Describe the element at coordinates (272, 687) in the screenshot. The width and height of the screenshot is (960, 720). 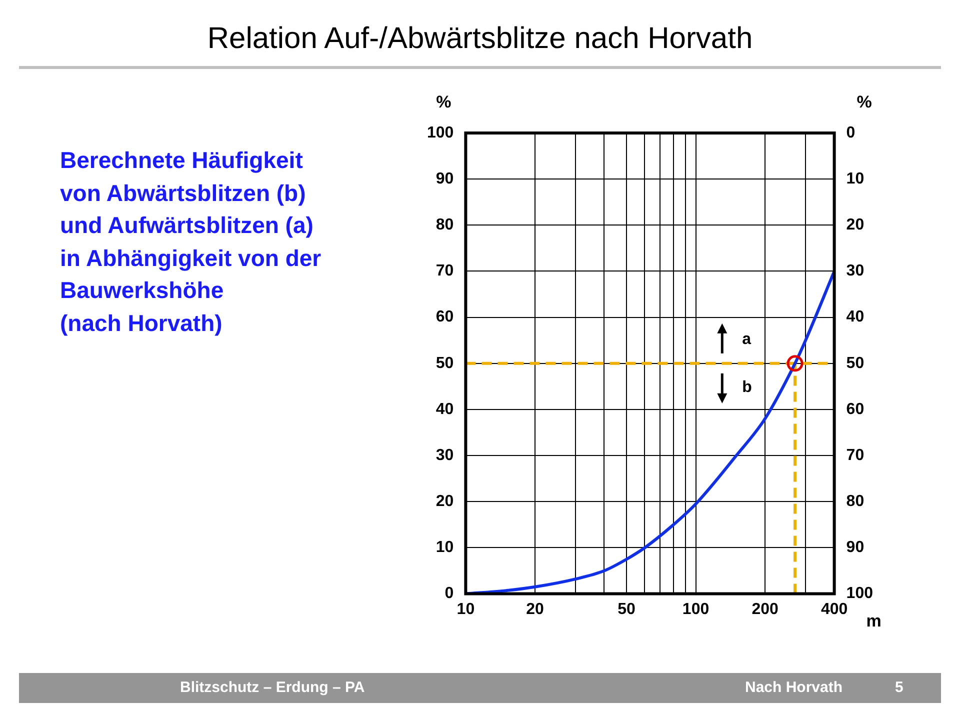
I see `text: Blitzschutz – Erdung – PA` at that location.